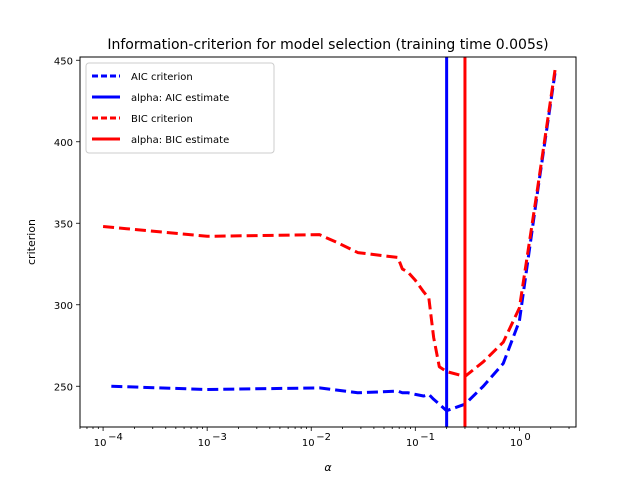 The height and width of the screenshot is (480, 640). I want to click on y-tick-label: 450, so click(63, 61).